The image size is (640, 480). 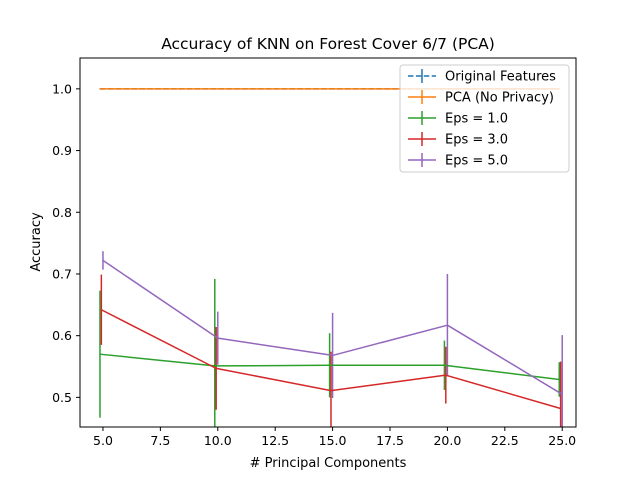 What do you see at coordinates (476, 140) in the screenshot?
I see `legend-label-eps-3-0: Eps = 3.0` at bounding box center [476, 140].